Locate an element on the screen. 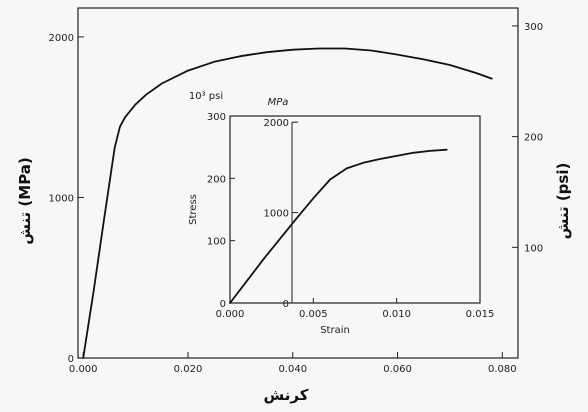 This screenshot has height=412, width=588. main-x-tick-label: 0.040 is located at coordinates (292, 369).